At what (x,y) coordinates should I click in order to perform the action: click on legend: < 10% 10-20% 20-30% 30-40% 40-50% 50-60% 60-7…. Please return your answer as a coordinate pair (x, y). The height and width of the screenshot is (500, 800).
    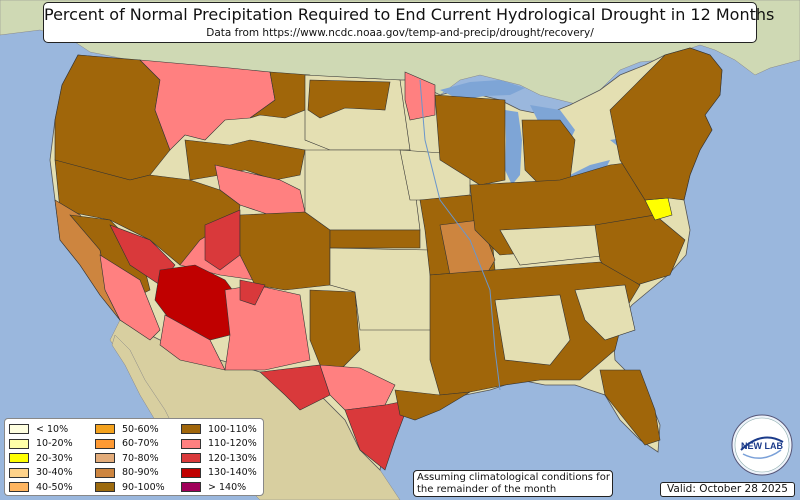
    Looking at the image, I should click on (134, 457).